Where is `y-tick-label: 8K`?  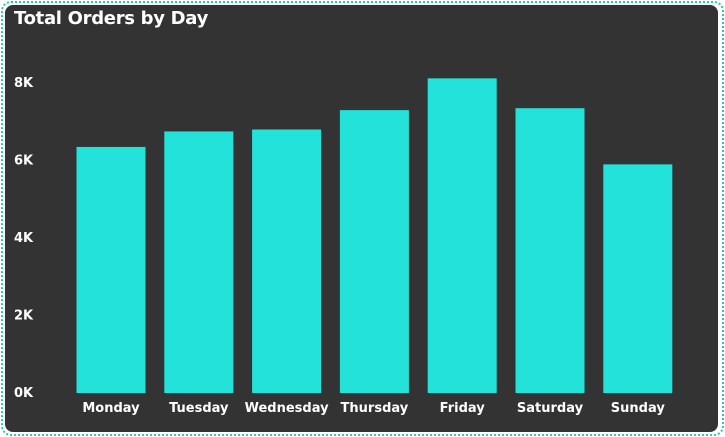 y-tick-label: 8K is located at coordinates (24, 83).